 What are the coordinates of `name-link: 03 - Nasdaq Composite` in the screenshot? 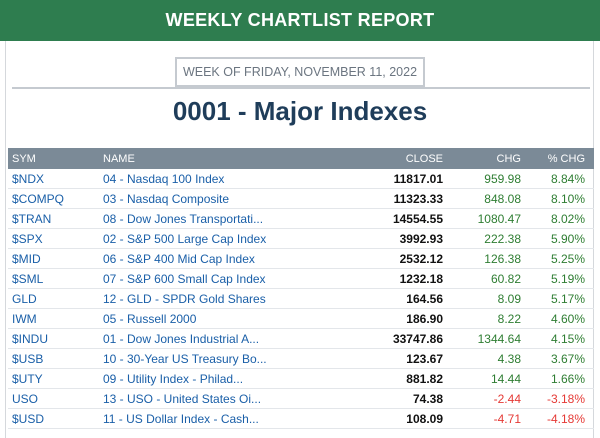 It's located at (166, 198).